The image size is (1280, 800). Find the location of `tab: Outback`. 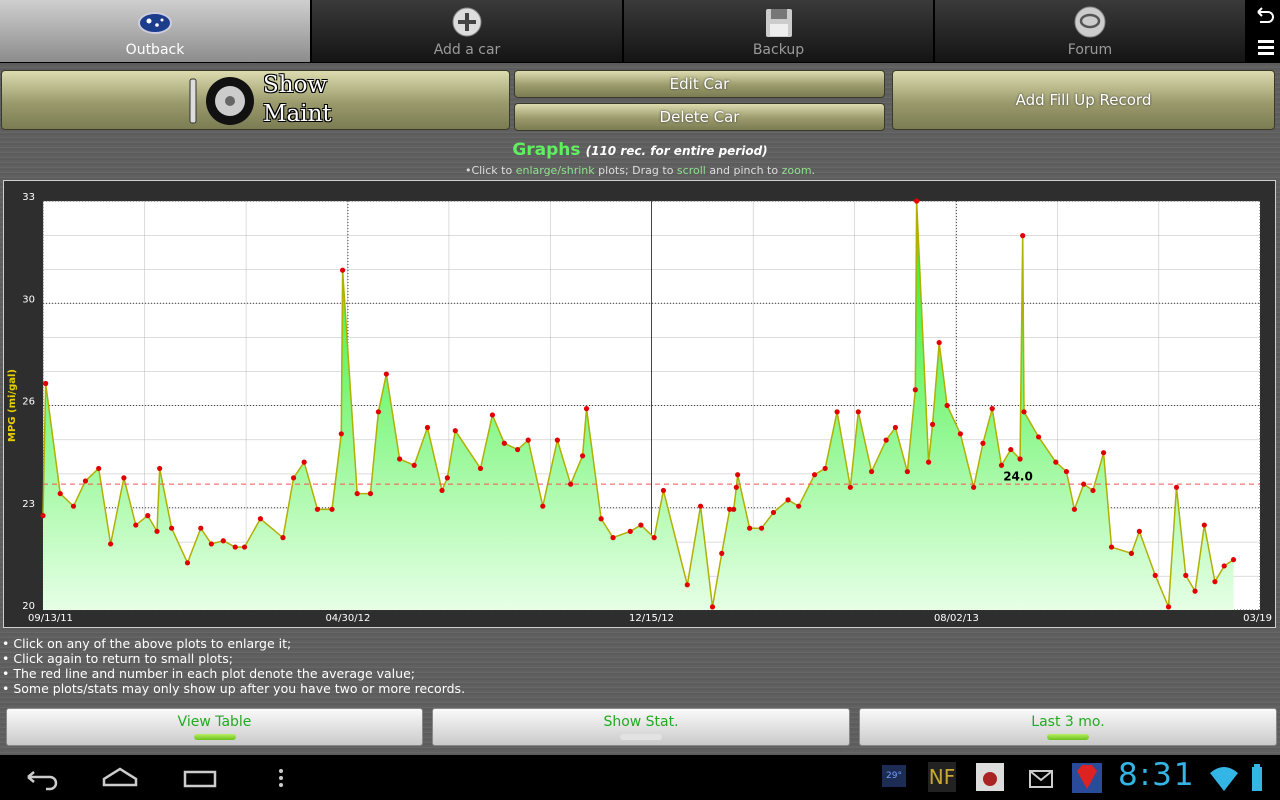

tab: Outback is located at coordinates (155, 31).